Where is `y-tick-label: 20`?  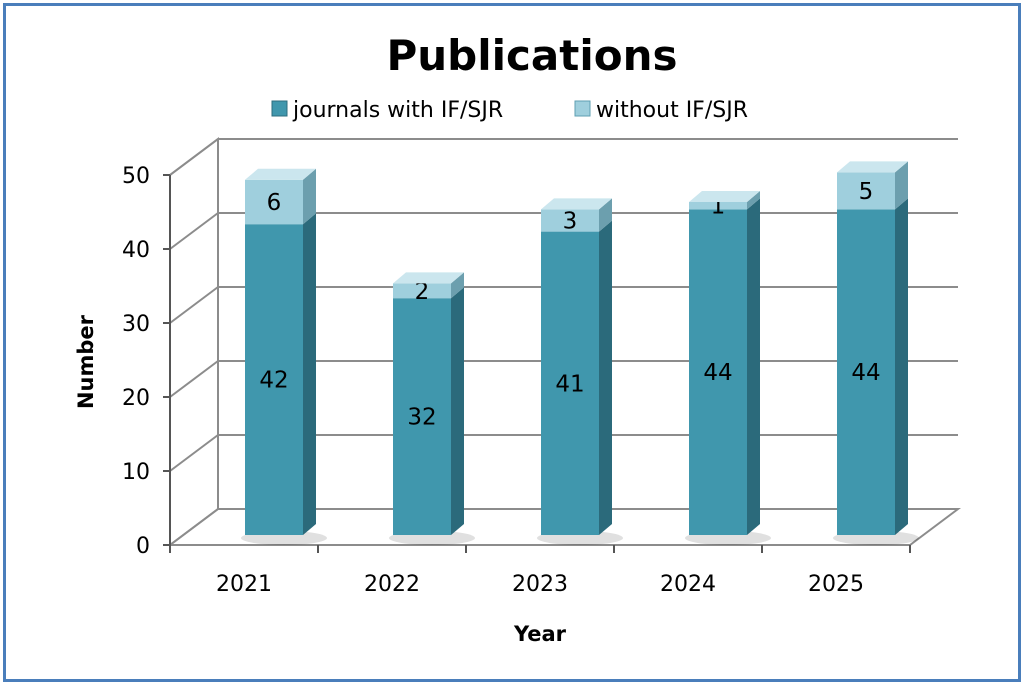 y-tick-label: 20 is located at coordinates (136, 398).